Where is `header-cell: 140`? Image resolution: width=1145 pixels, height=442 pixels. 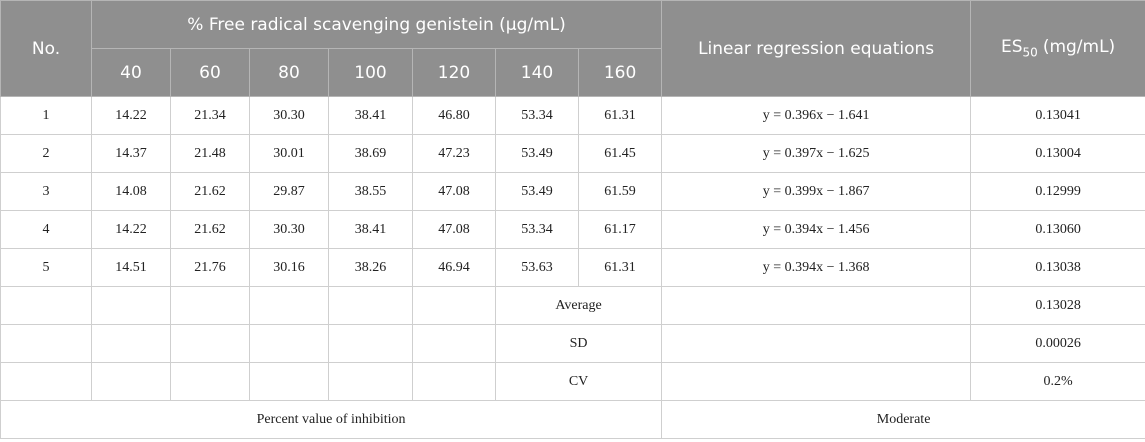 header-cell: 140 is located at coordinates (537, 72).